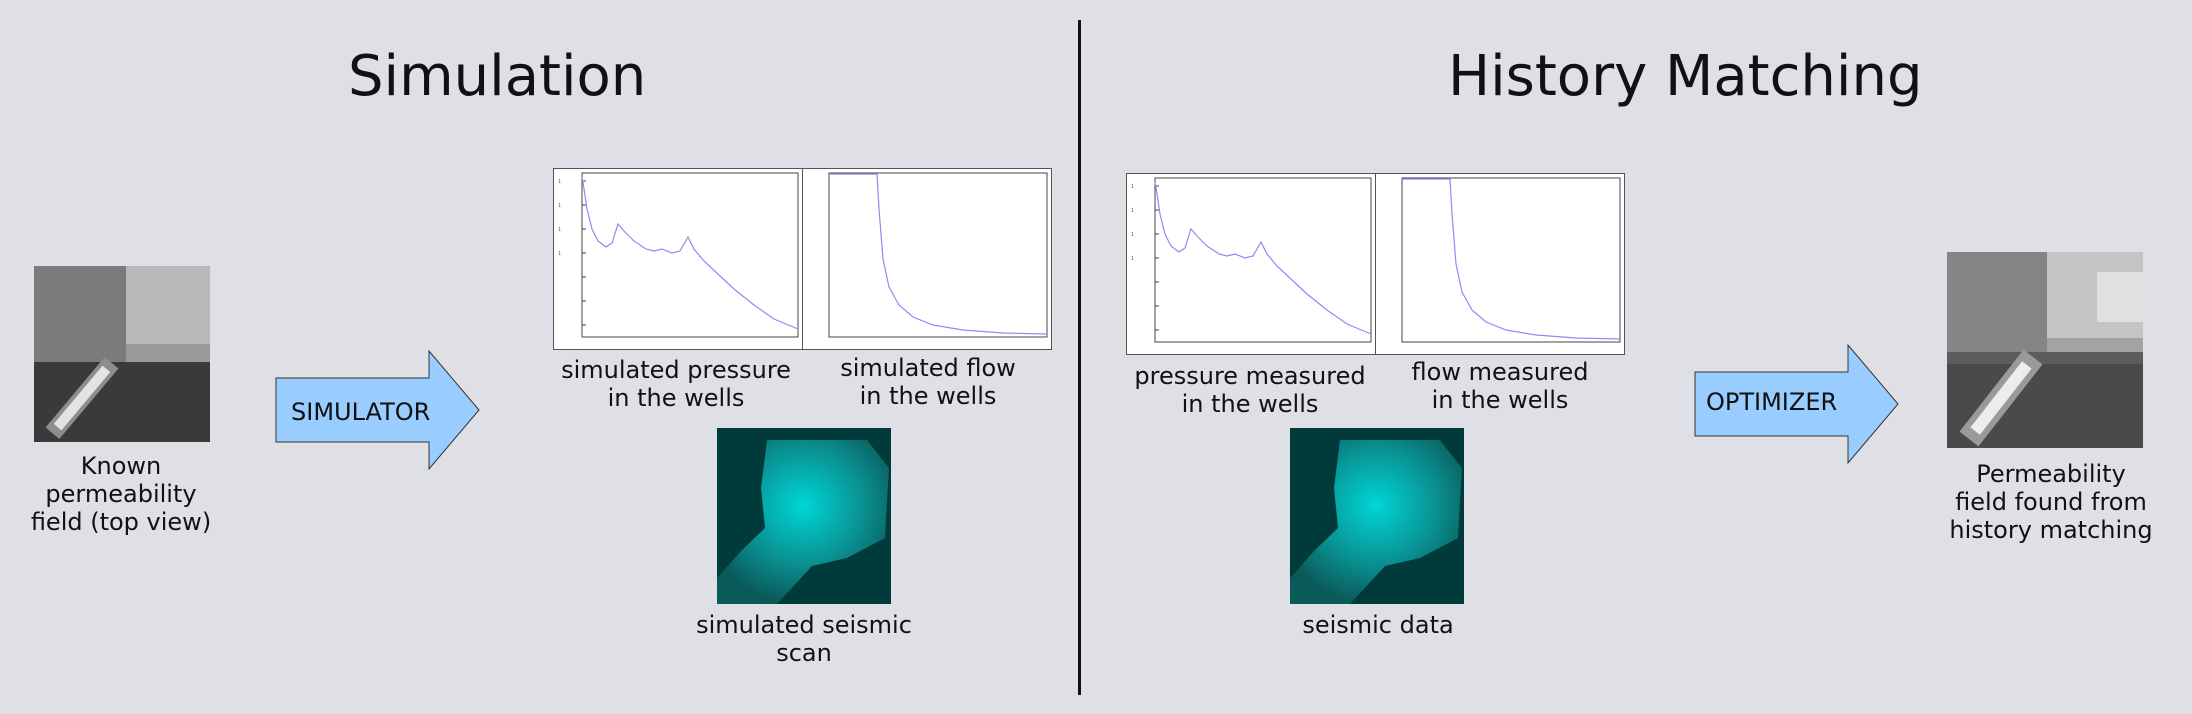  What do you see at coordinates (1079, 357) in the screenshot?
I see `section-divider` at bounding box center [1079, 357].